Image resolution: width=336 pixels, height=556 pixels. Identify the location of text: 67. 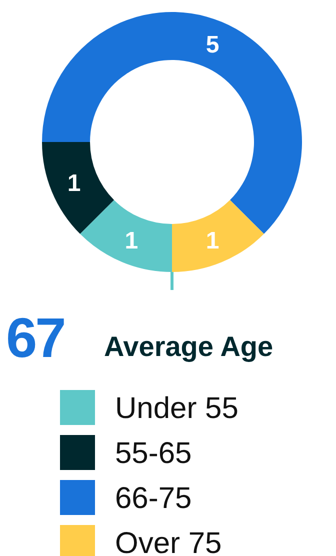
(35, 337).